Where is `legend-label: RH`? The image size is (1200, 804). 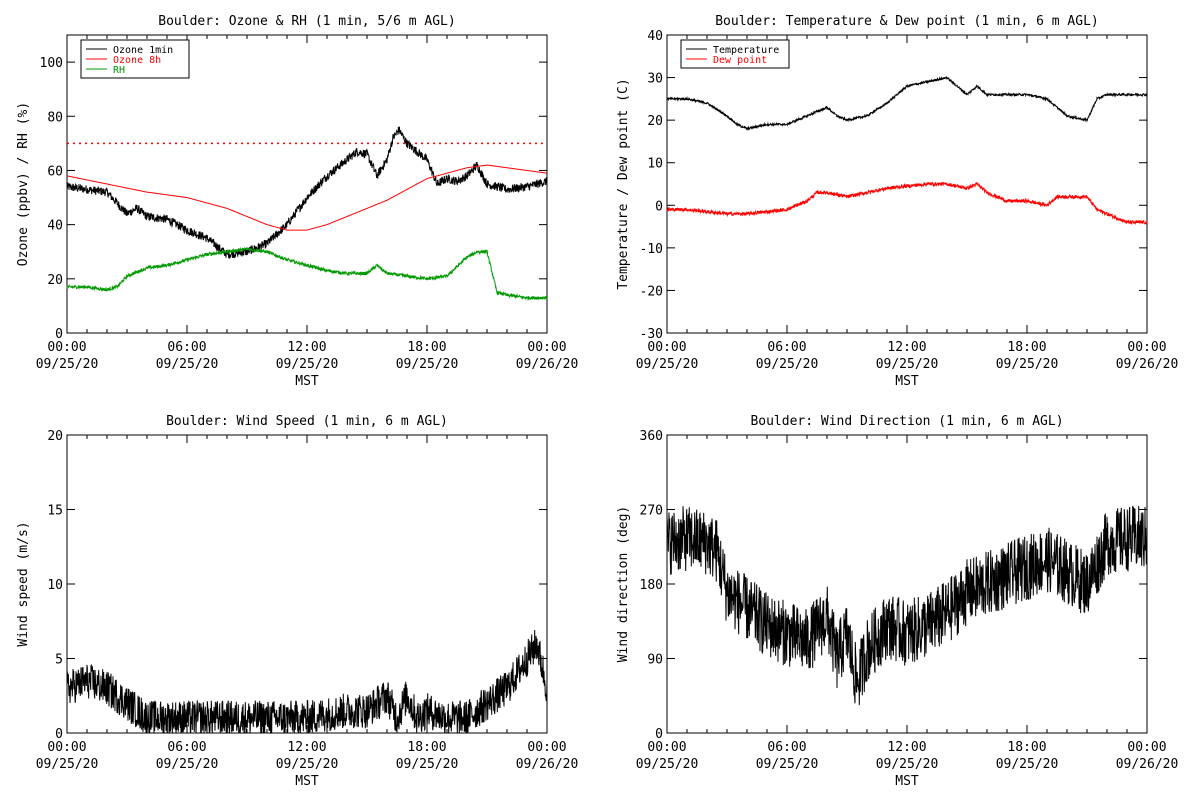 legend-label: RH is located at coordinates (119, 70).